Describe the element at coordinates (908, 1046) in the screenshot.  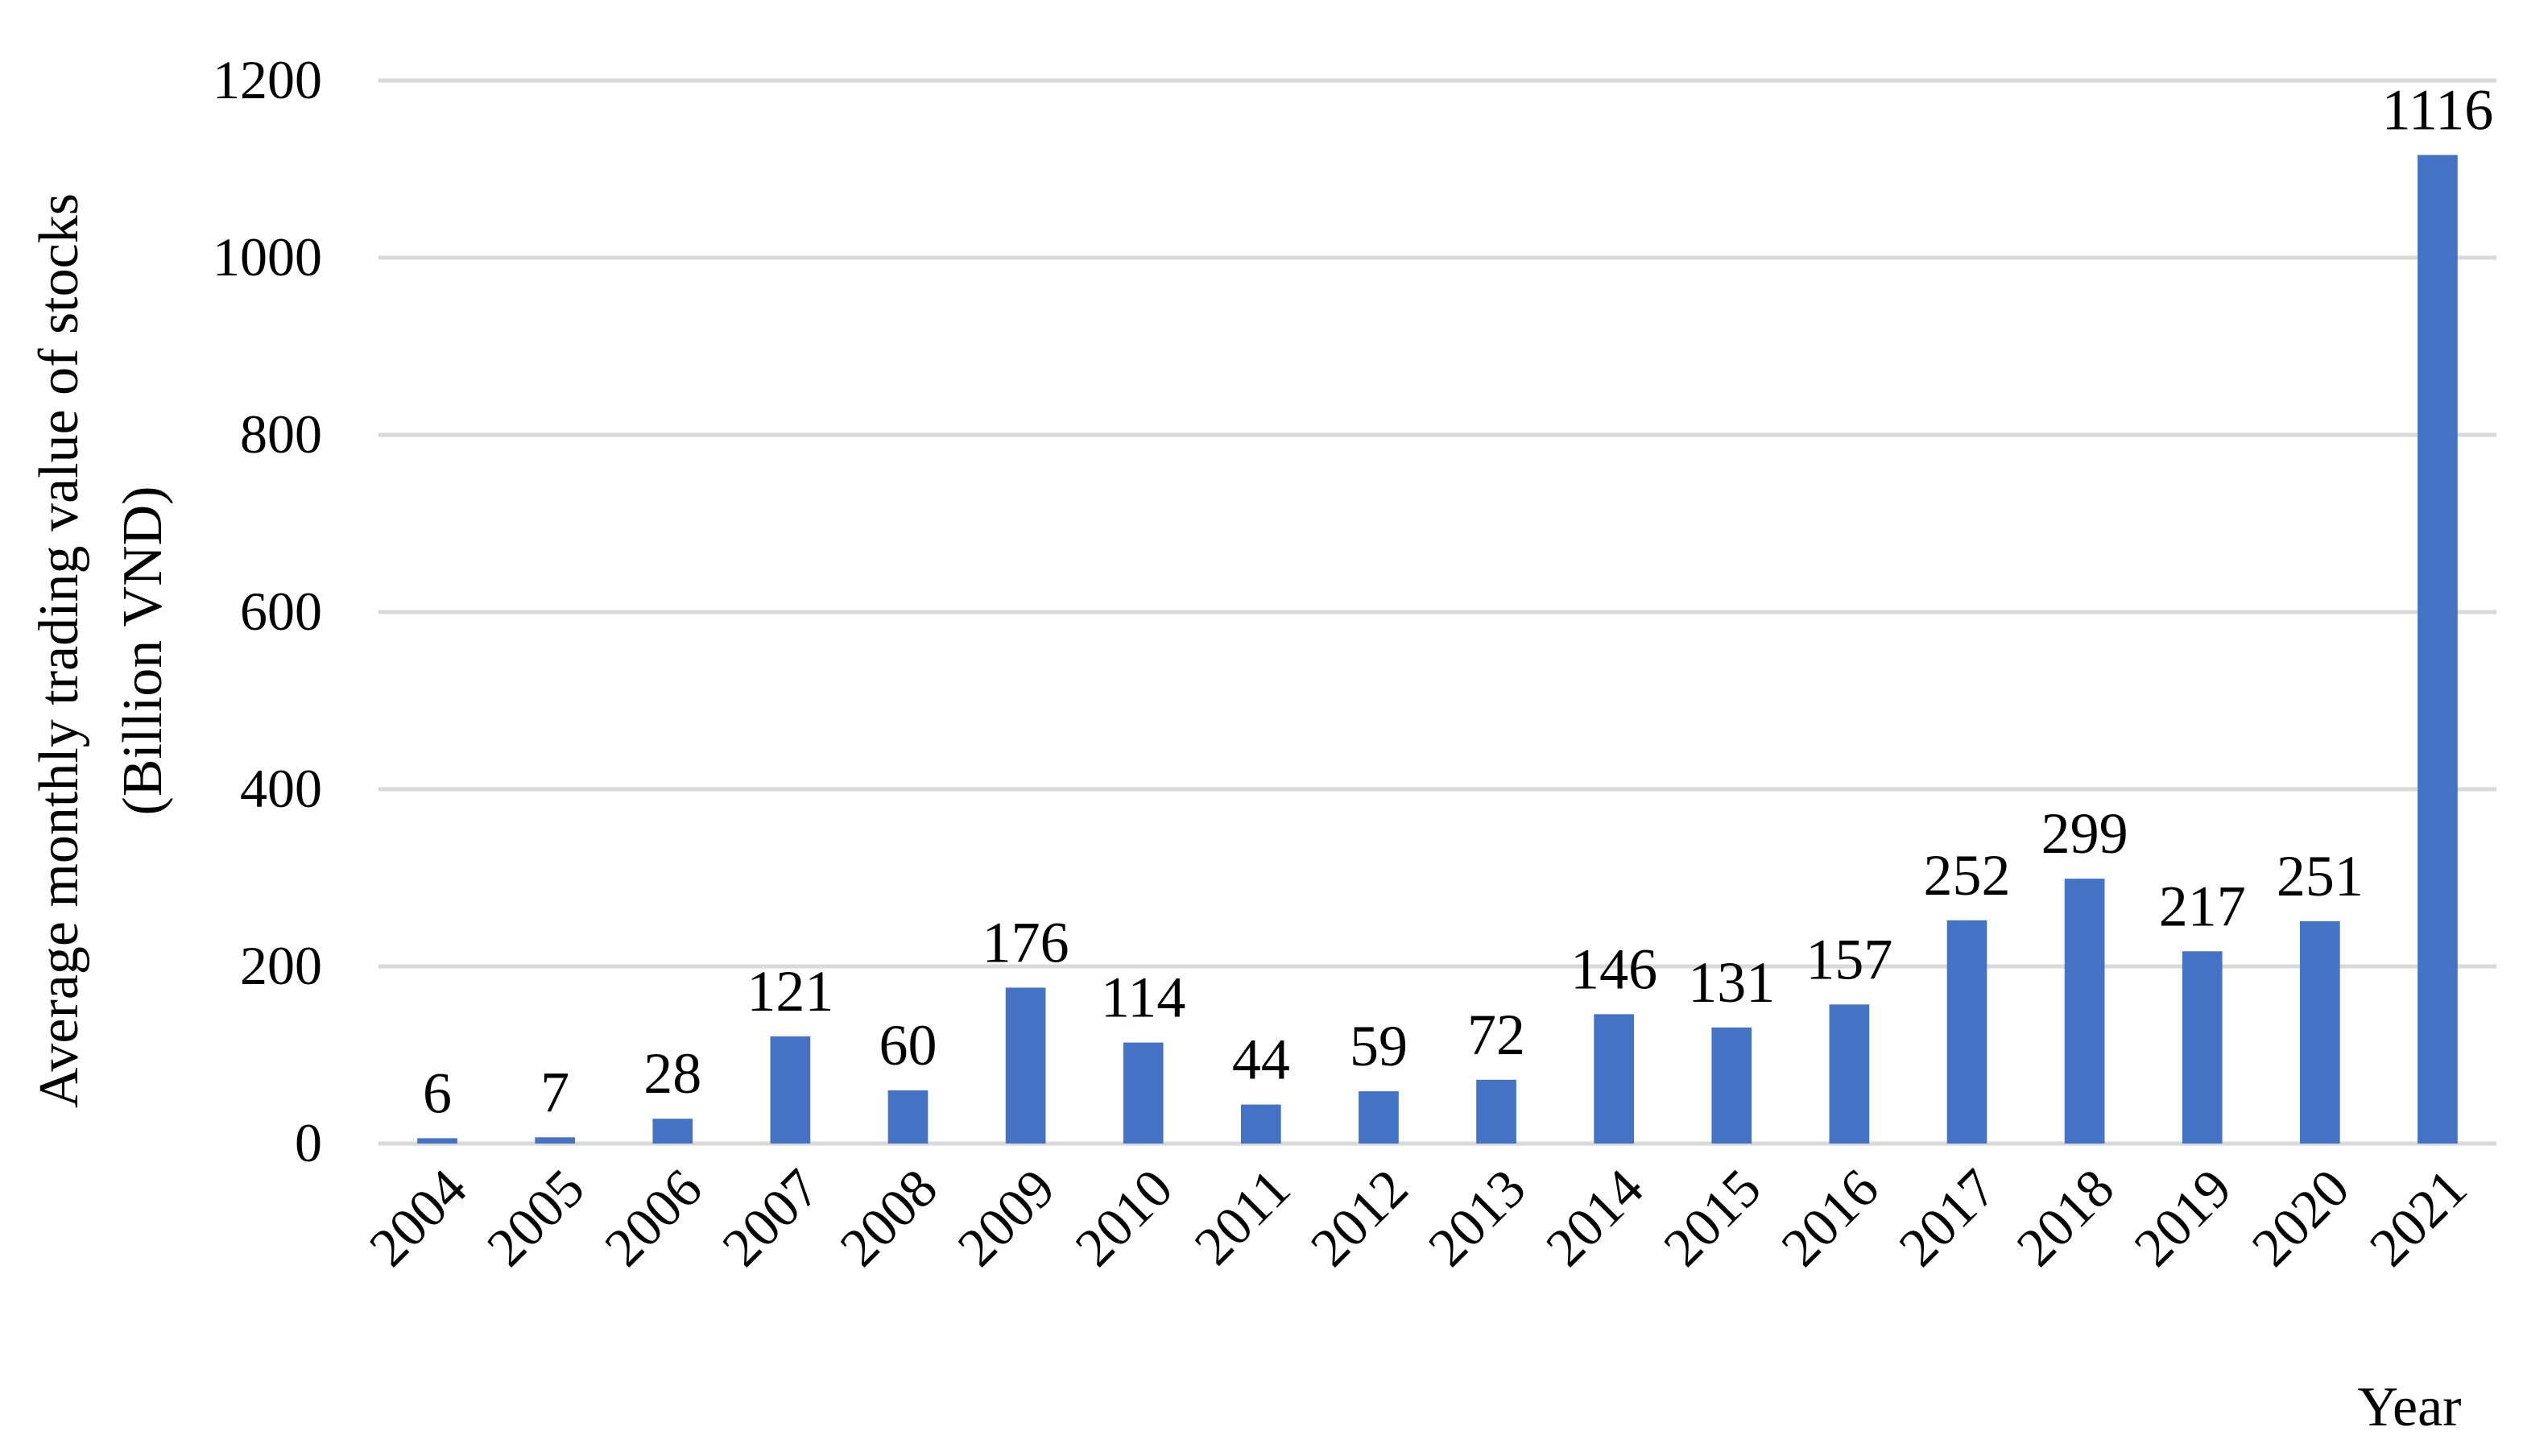
I see `data-label-2008: 60` at that location.